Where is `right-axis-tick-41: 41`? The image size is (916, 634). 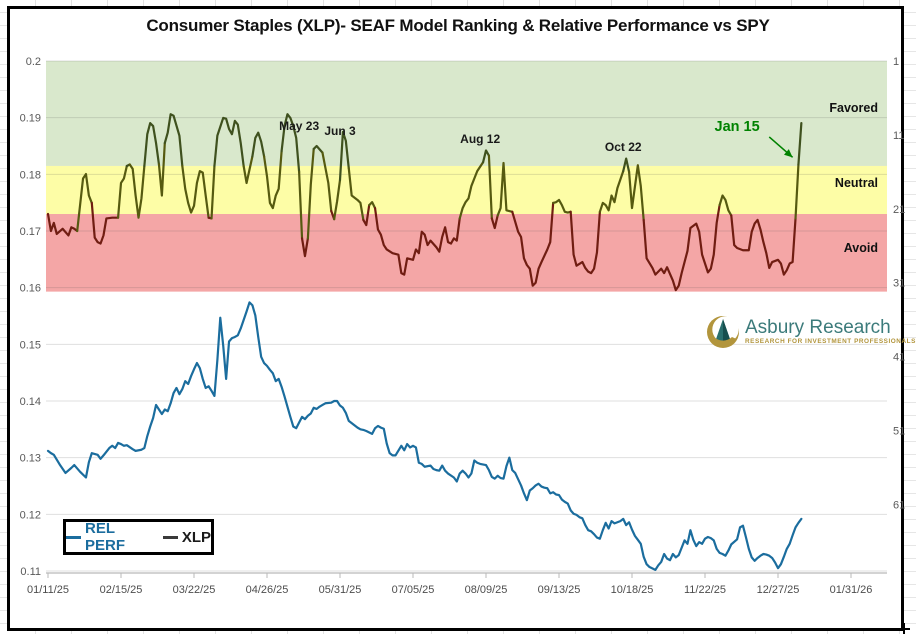
right-axis-tick-41: 41 is located at coordinates (899, 358).